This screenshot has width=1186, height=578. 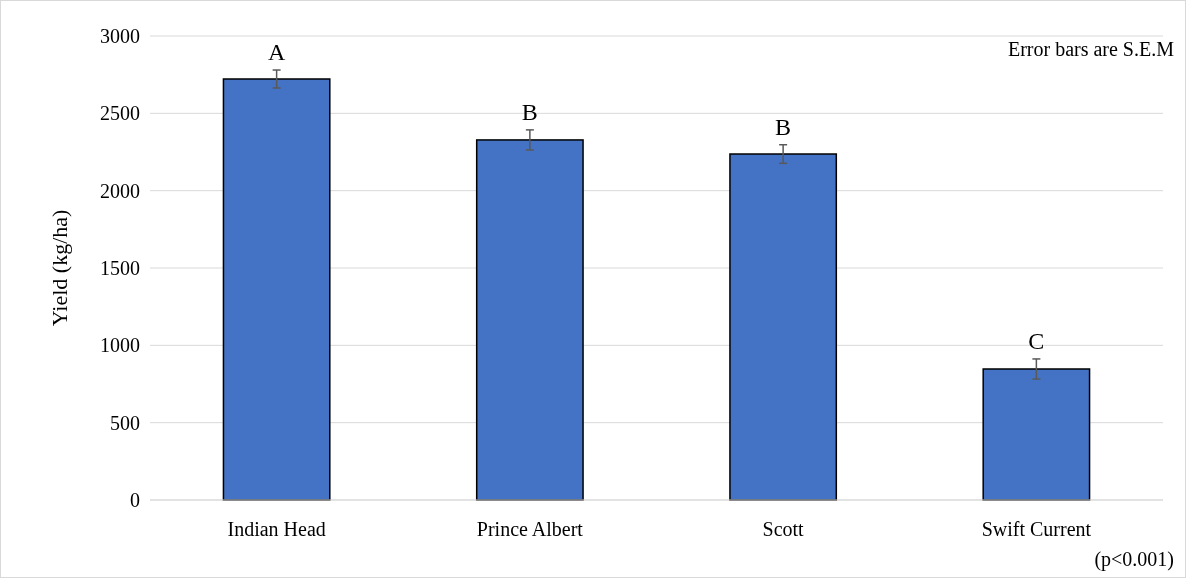 What do you see at coordinates (120, 190) in the screenshot?
I see `y-tick-label: 2000` at bounding box center [120, 190].